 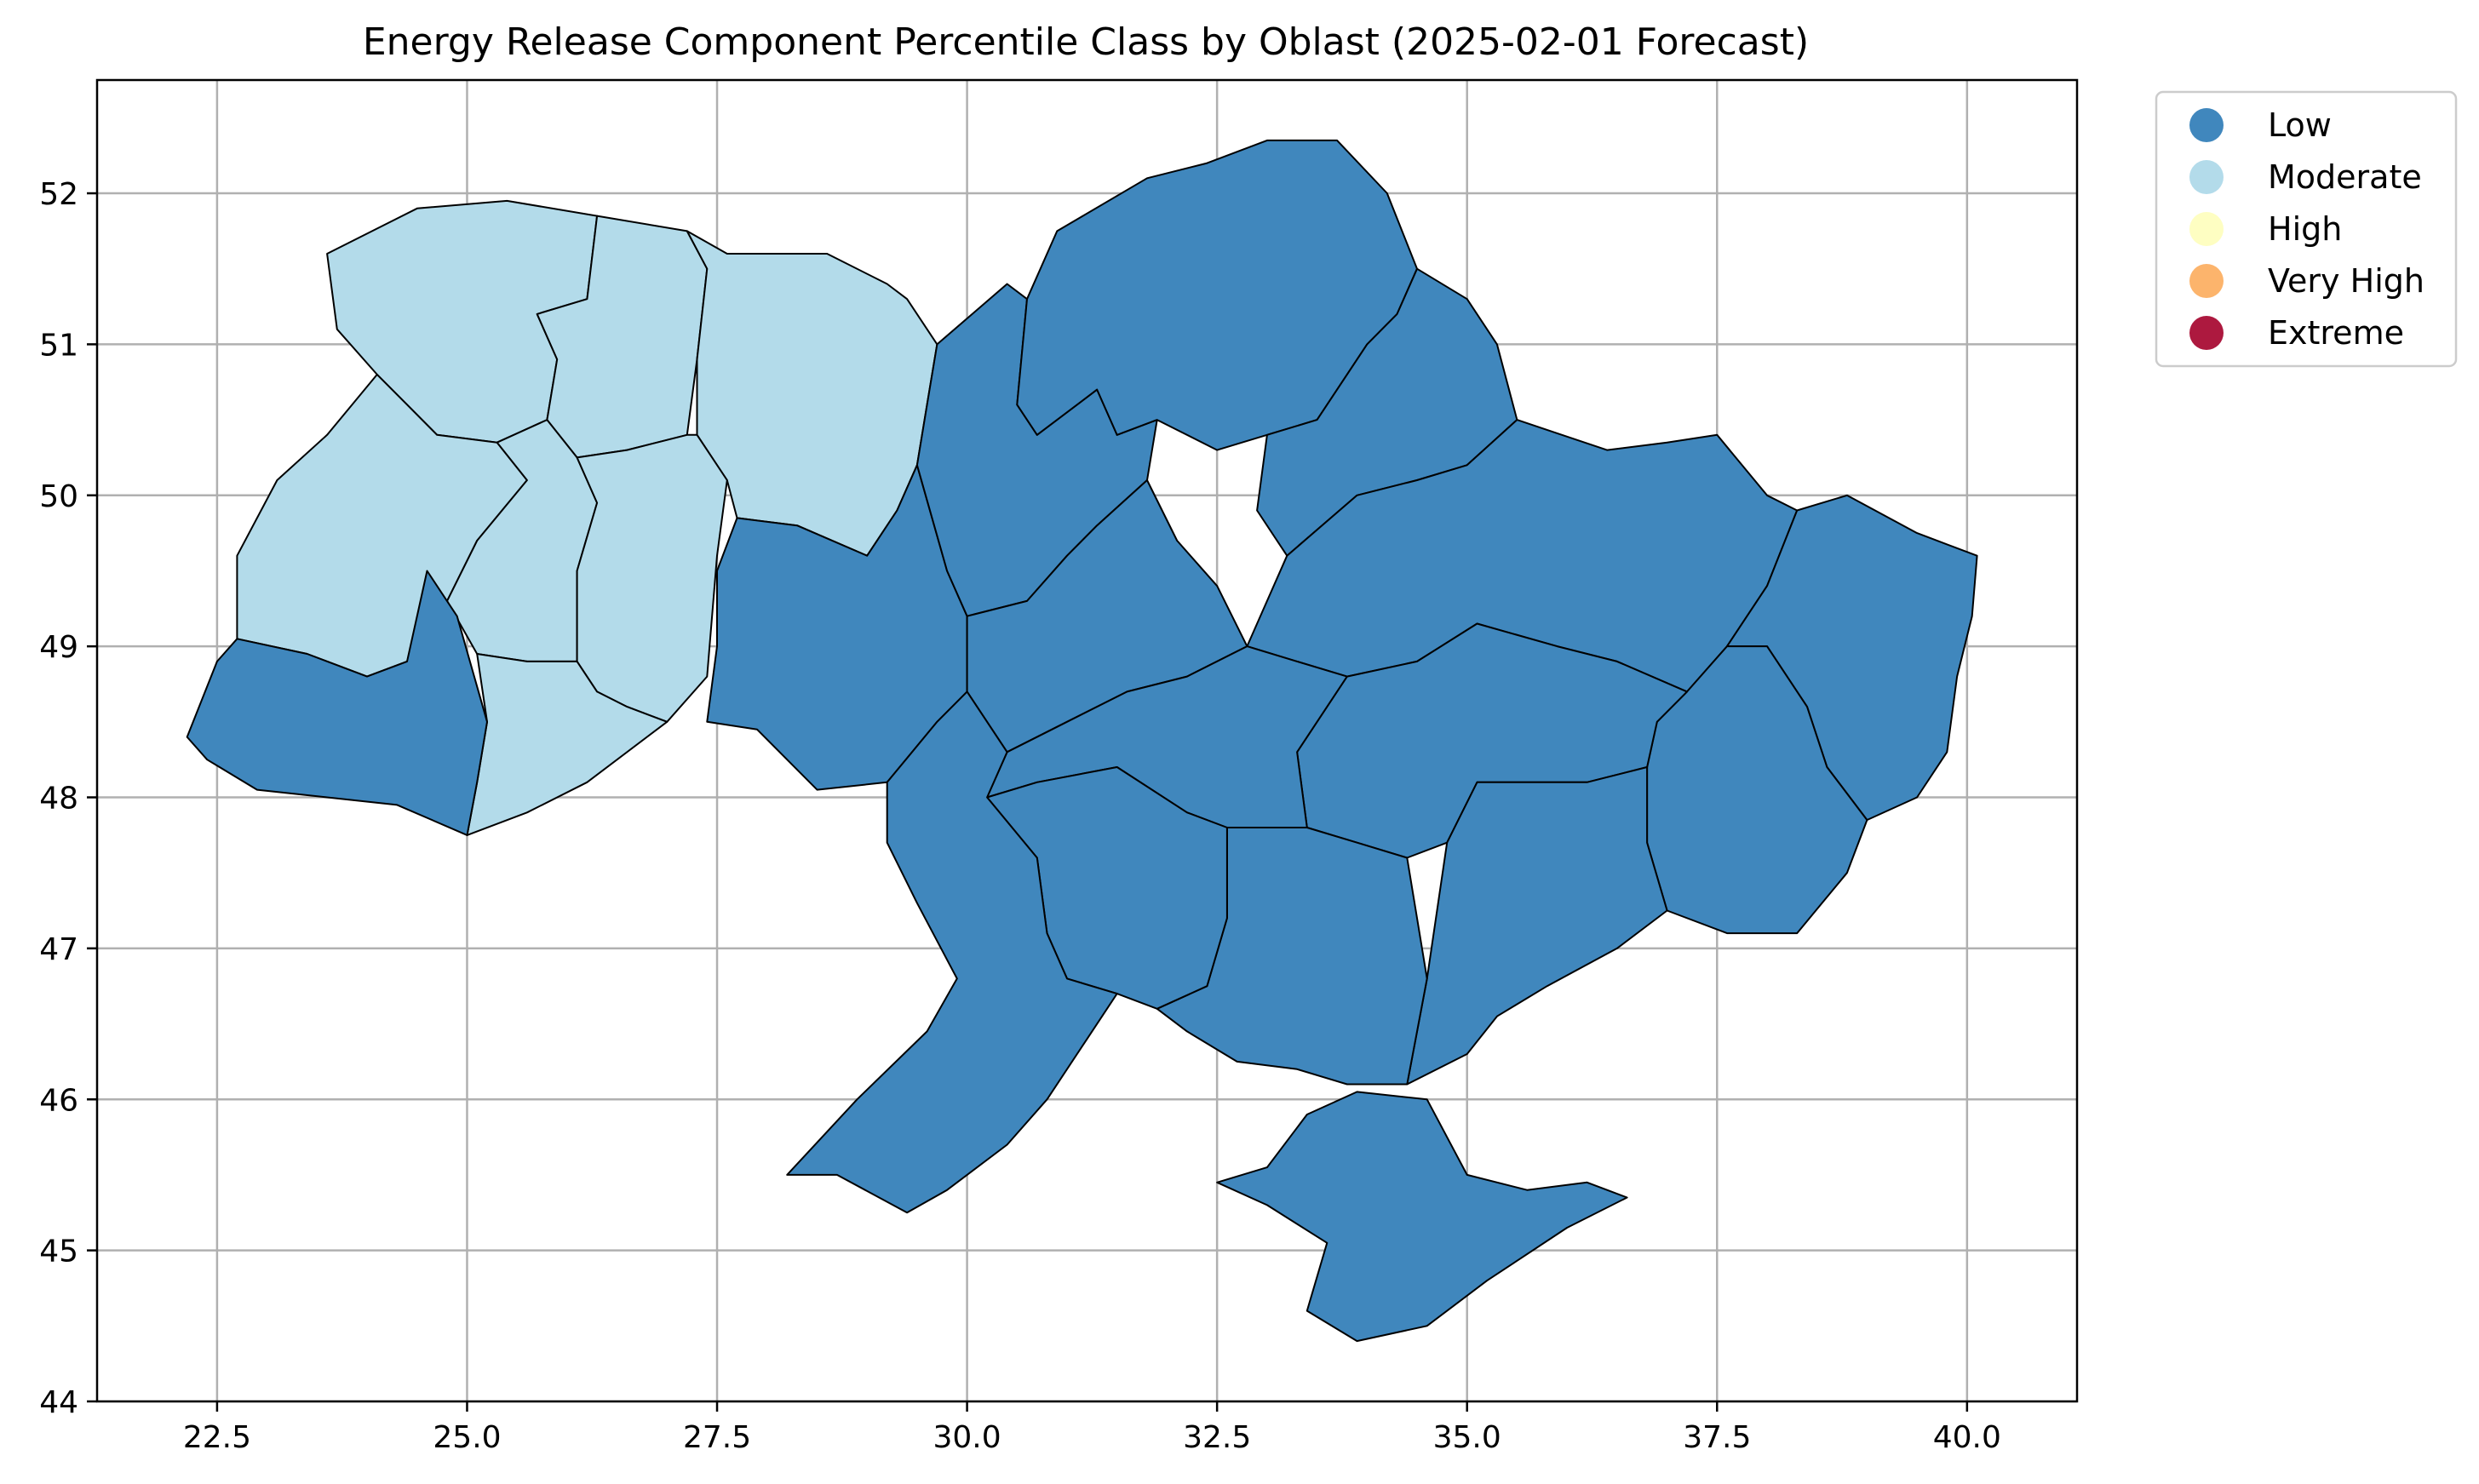 I want to click on y-tick-label: 51, so click(x=58, y=346).